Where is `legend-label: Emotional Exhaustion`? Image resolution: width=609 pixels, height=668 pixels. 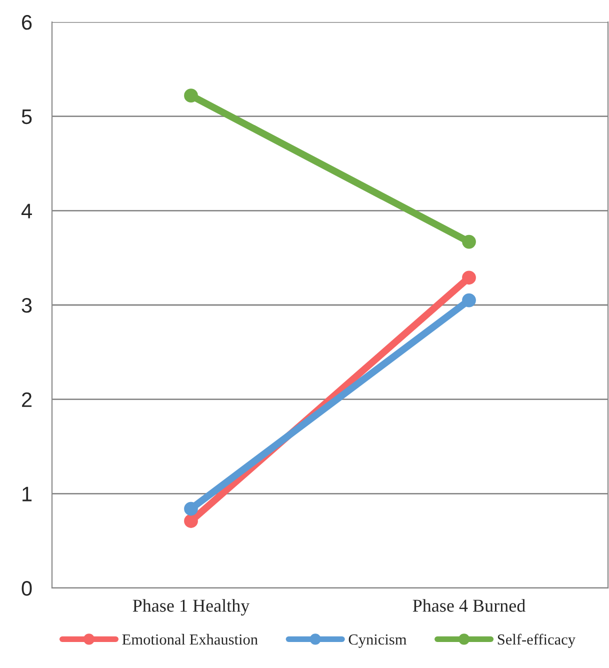 legend-label: Emotional Exhaustion is located at coordinates (190, 639).